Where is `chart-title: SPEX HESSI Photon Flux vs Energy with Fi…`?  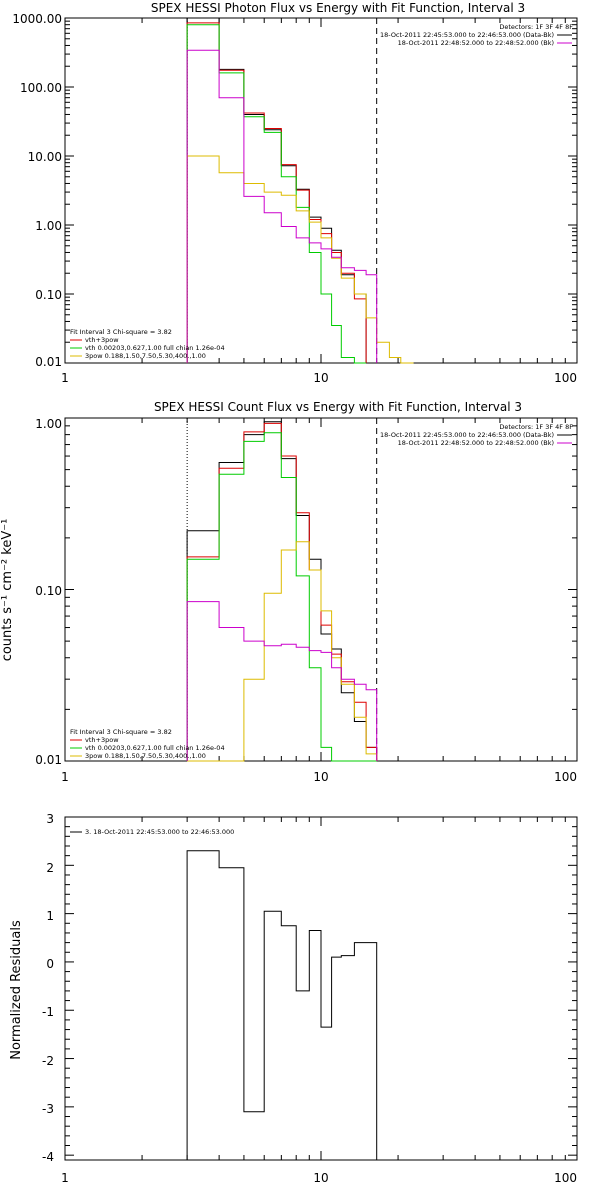
chart-title: SPEX HESSI Photon Flux vs Energy with Fi… is located at coordinates (338, 8).